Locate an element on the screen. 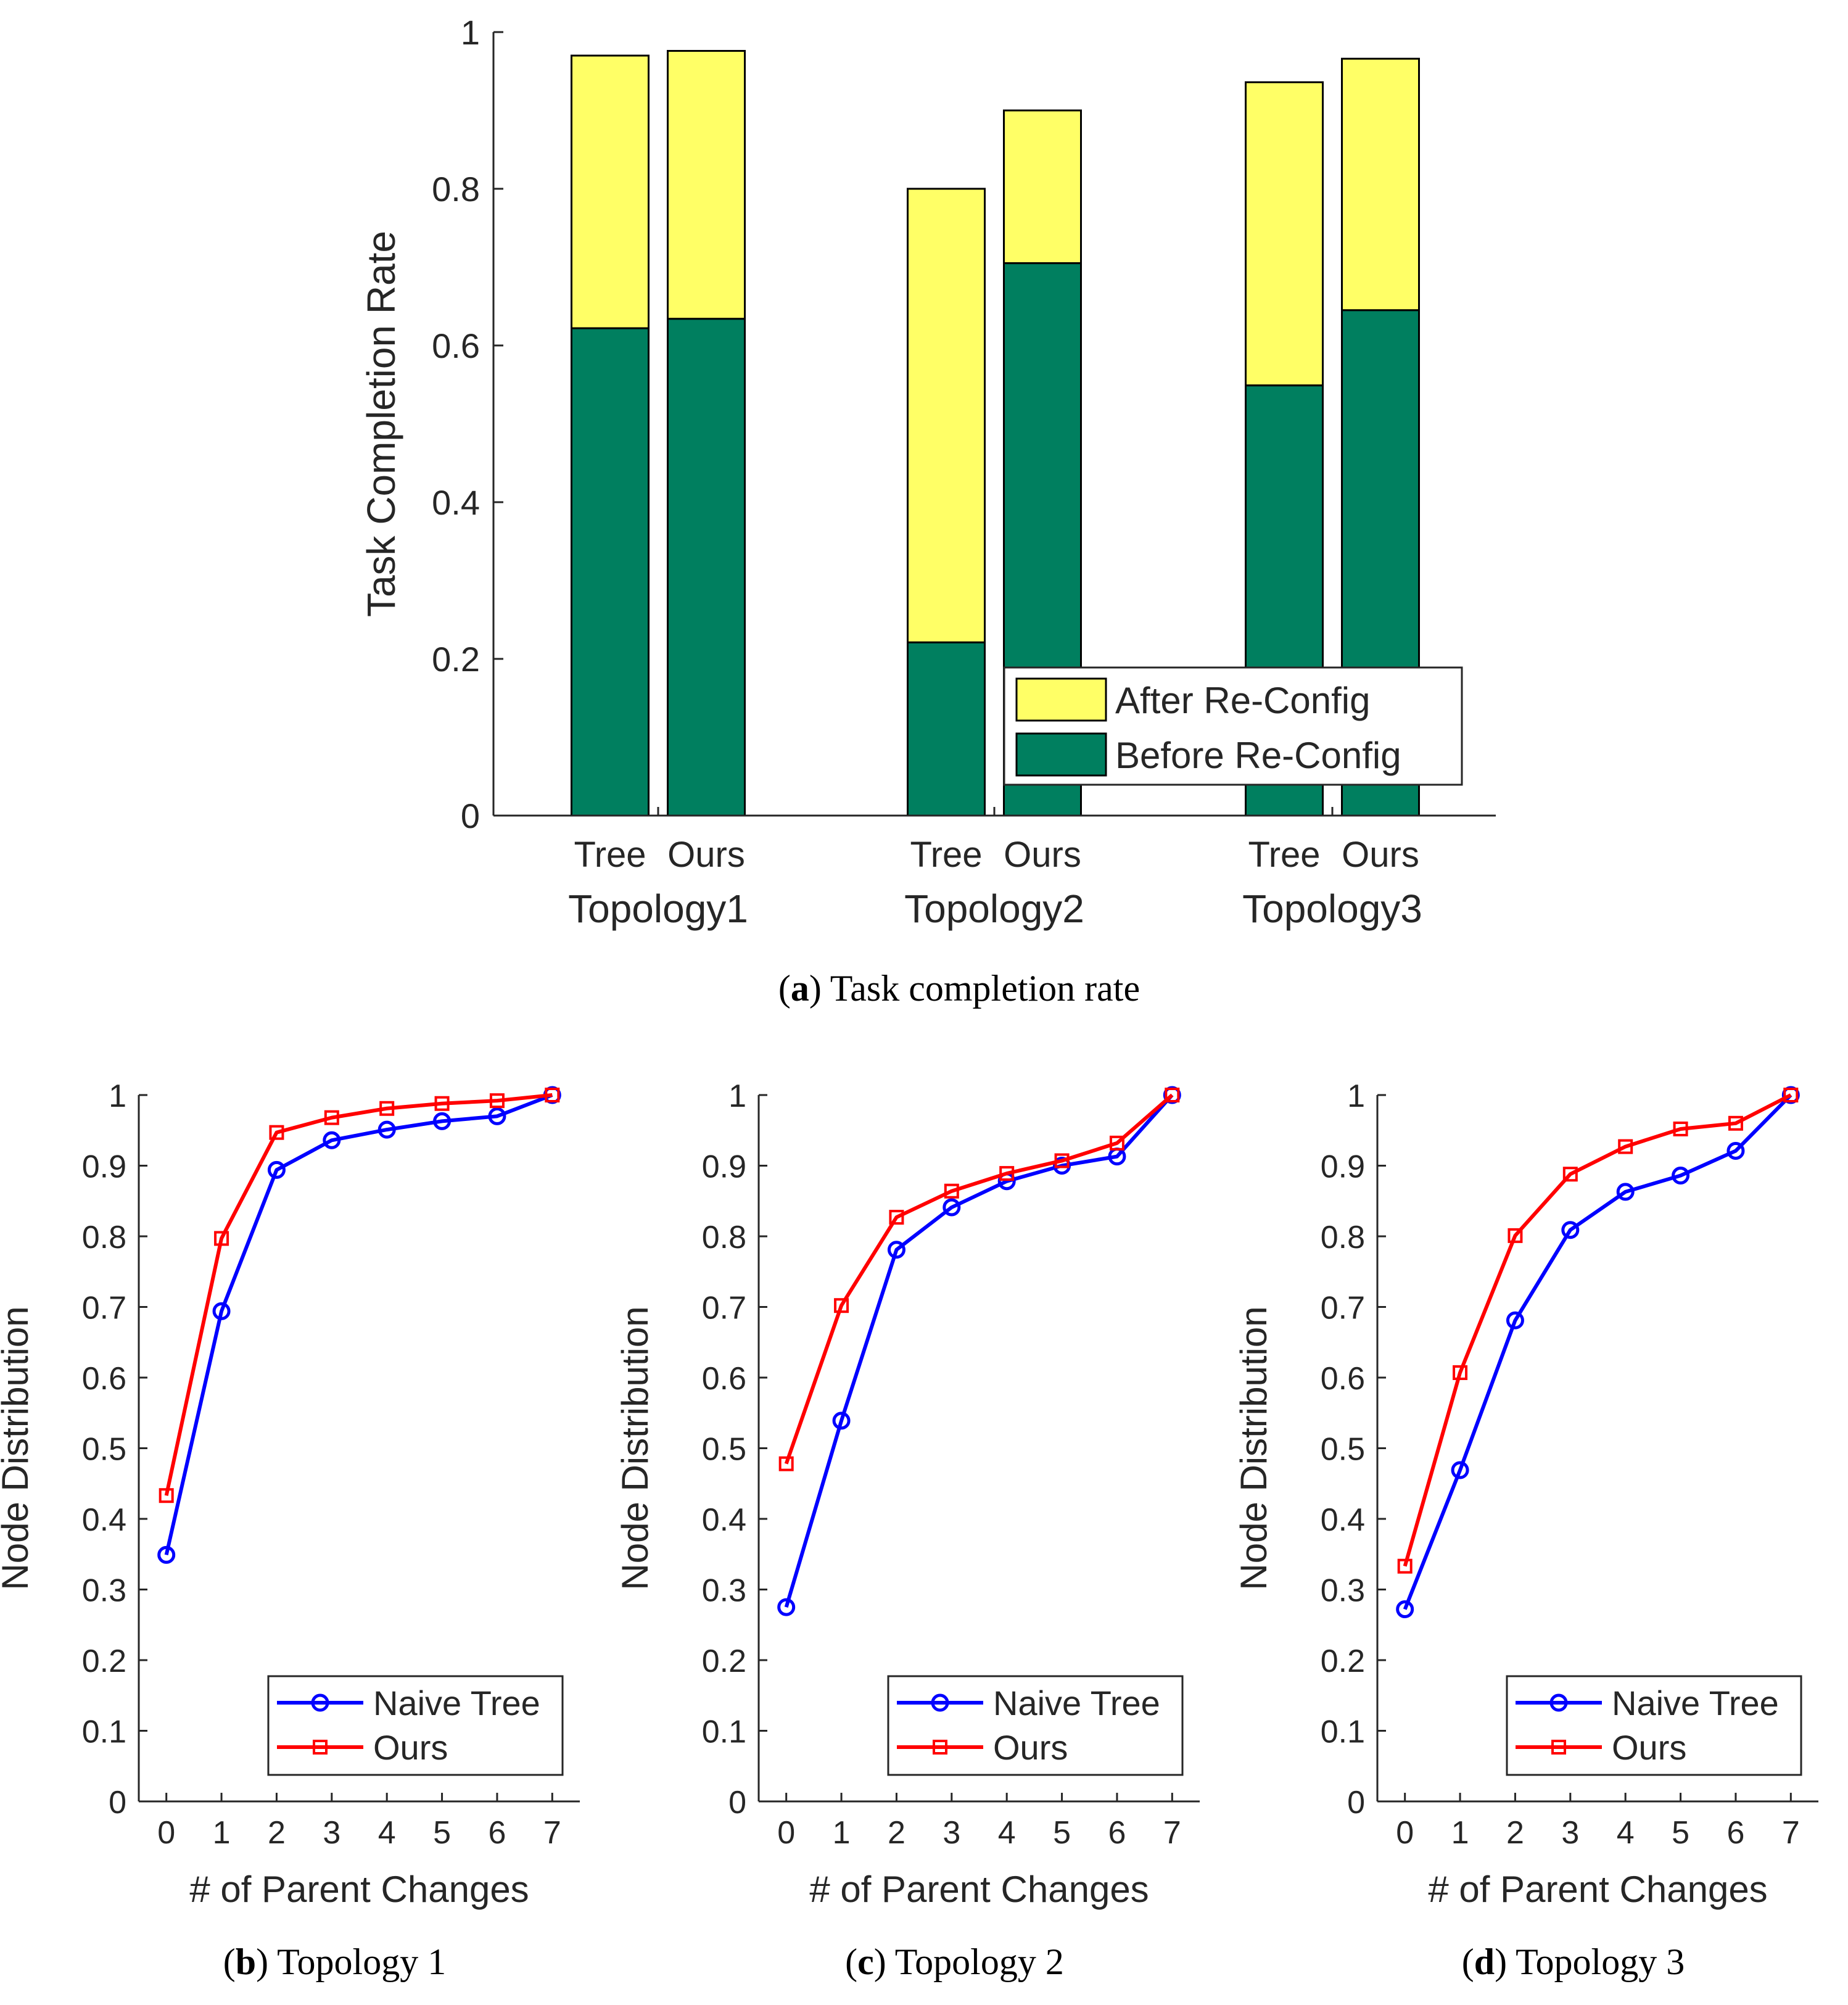  bar-before-reconfig is located at coordinates (610, 572).